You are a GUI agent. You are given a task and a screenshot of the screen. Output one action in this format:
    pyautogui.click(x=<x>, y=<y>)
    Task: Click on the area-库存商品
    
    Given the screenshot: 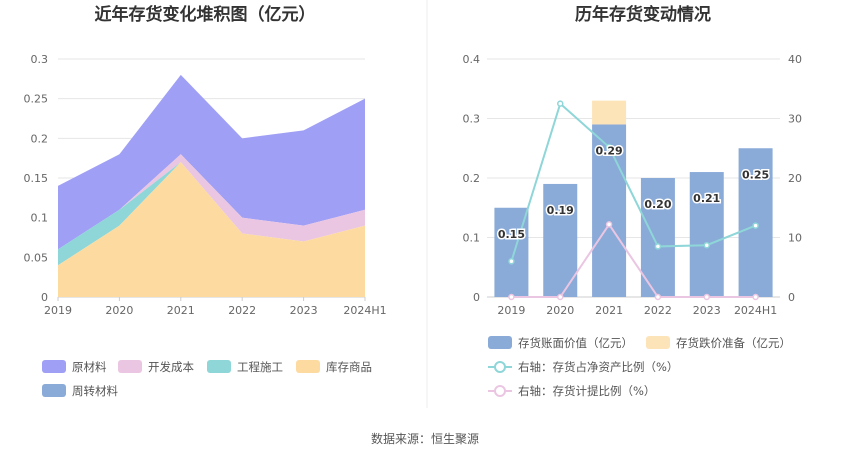 What is the action you would take?
    pyautogui.click(x=211, y=229)
    